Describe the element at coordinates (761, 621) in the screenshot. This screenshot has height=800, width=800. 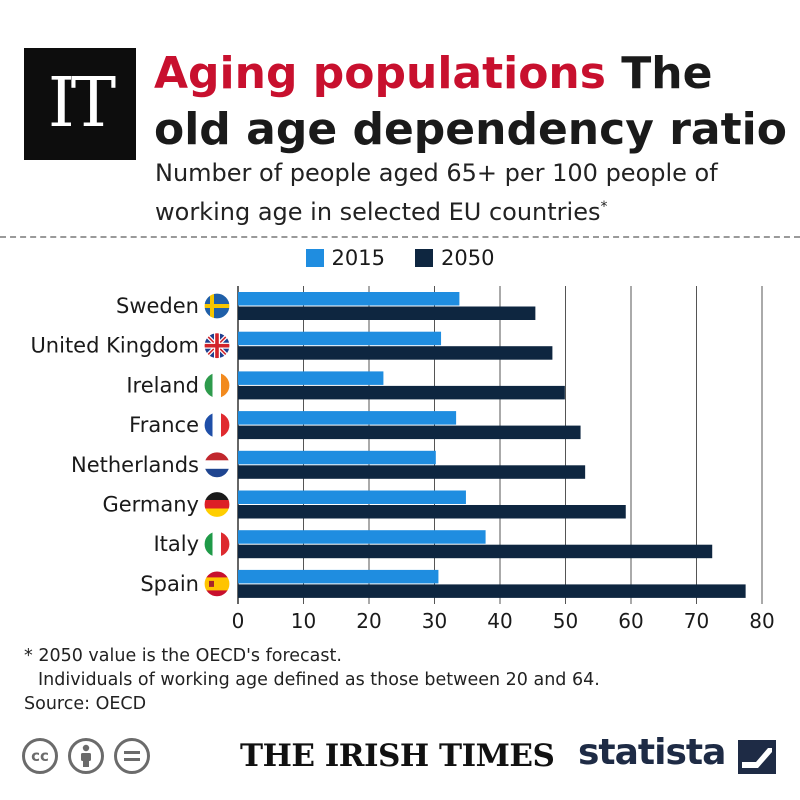
I see `x-tick-label: 80` at that location.